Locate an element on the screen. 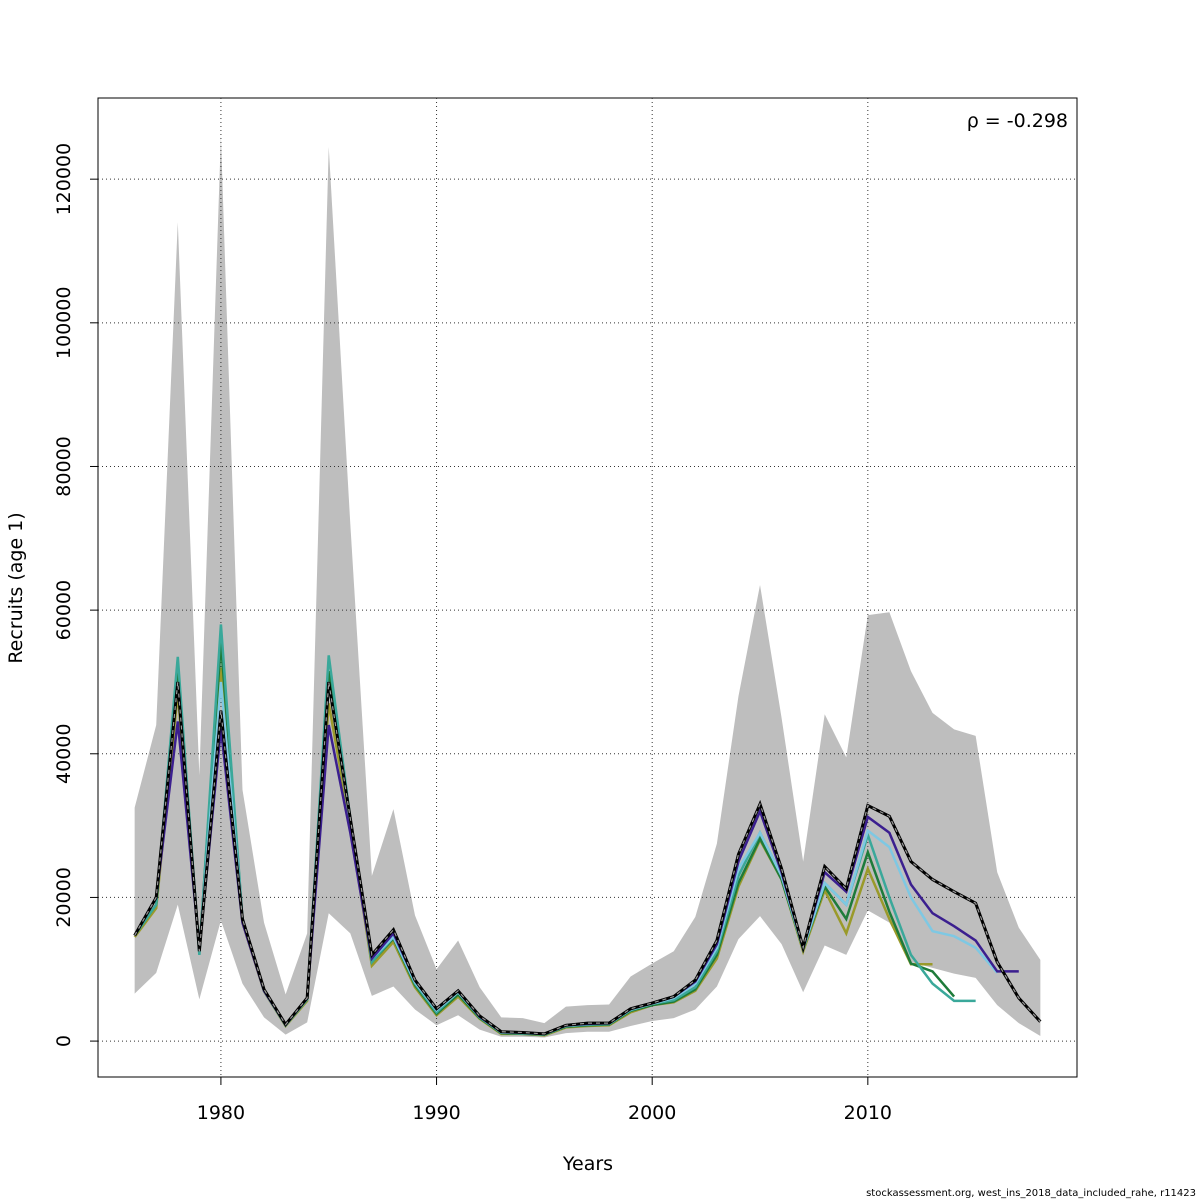 This screenshot has height=1200, width=1200. annotation: ρ = -0.298 is located at coordinates (1017, 121).